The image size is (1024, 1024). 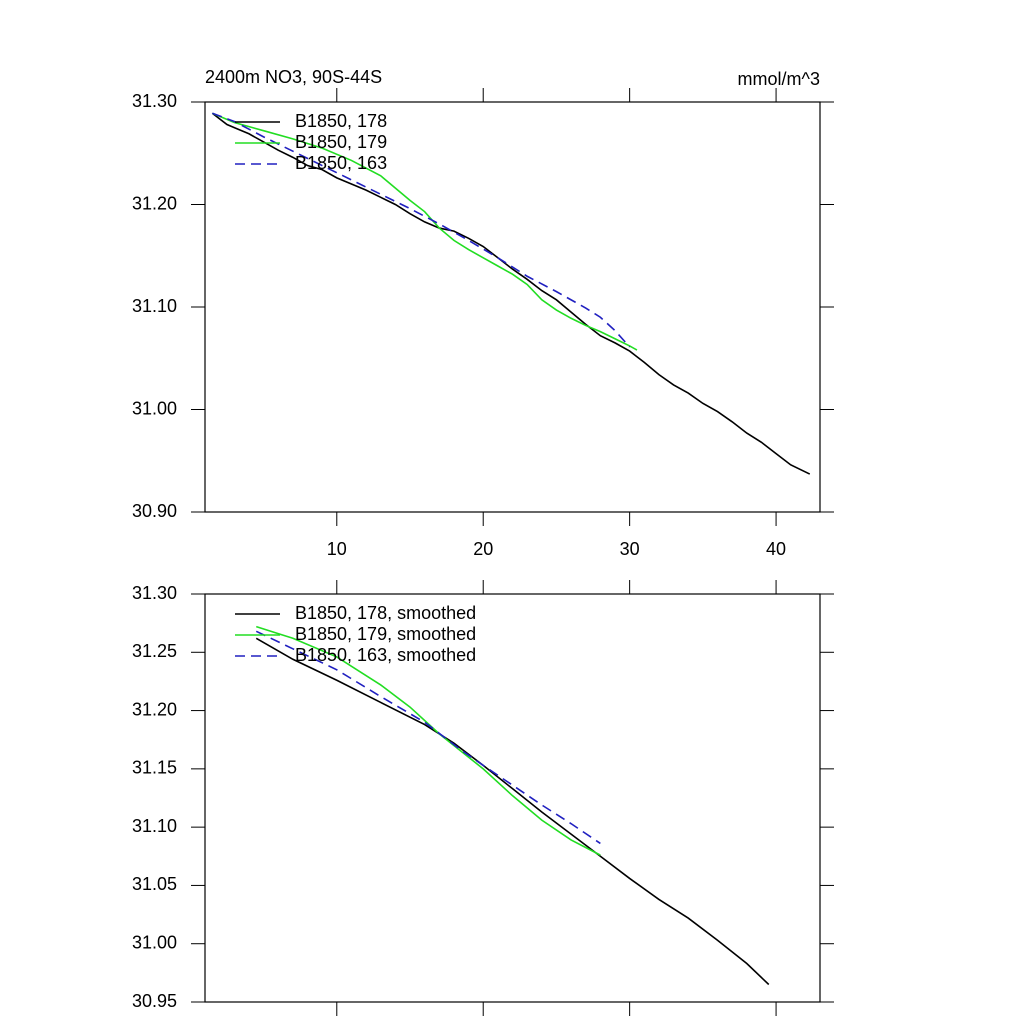 I want to click on y-tick-label: 31.15, so click(x=154, y=768).